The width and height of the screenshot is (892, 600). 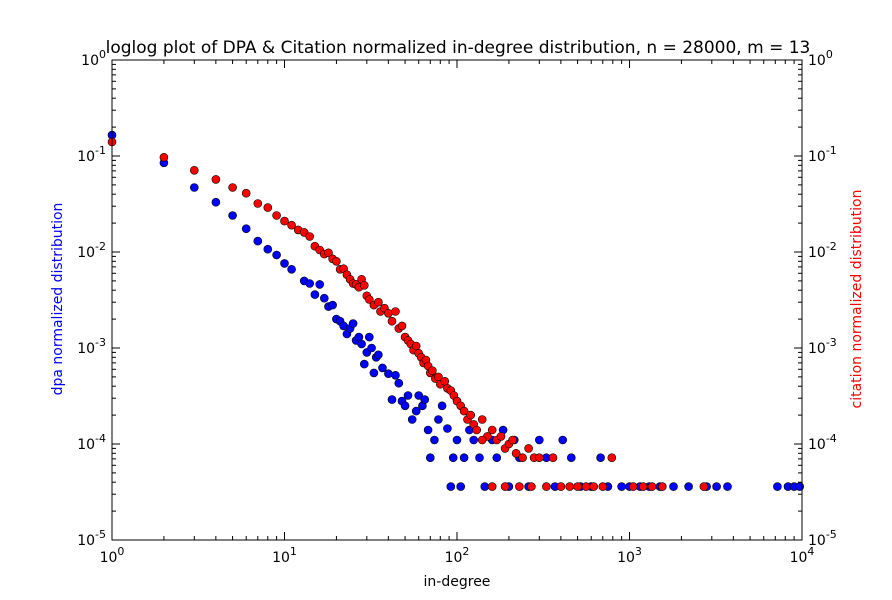 I want to click on y-axis-label-right: citation normalized distribution, so click(x=857, y=299).